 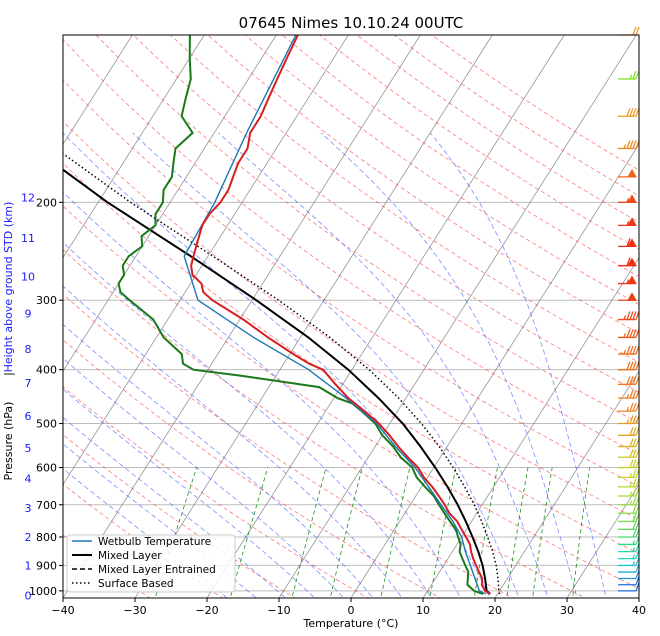 What do you see at coordinates (28, 383) in the screenshot?
I see `height-tick-label: 7` at bounding box center [28, 383].